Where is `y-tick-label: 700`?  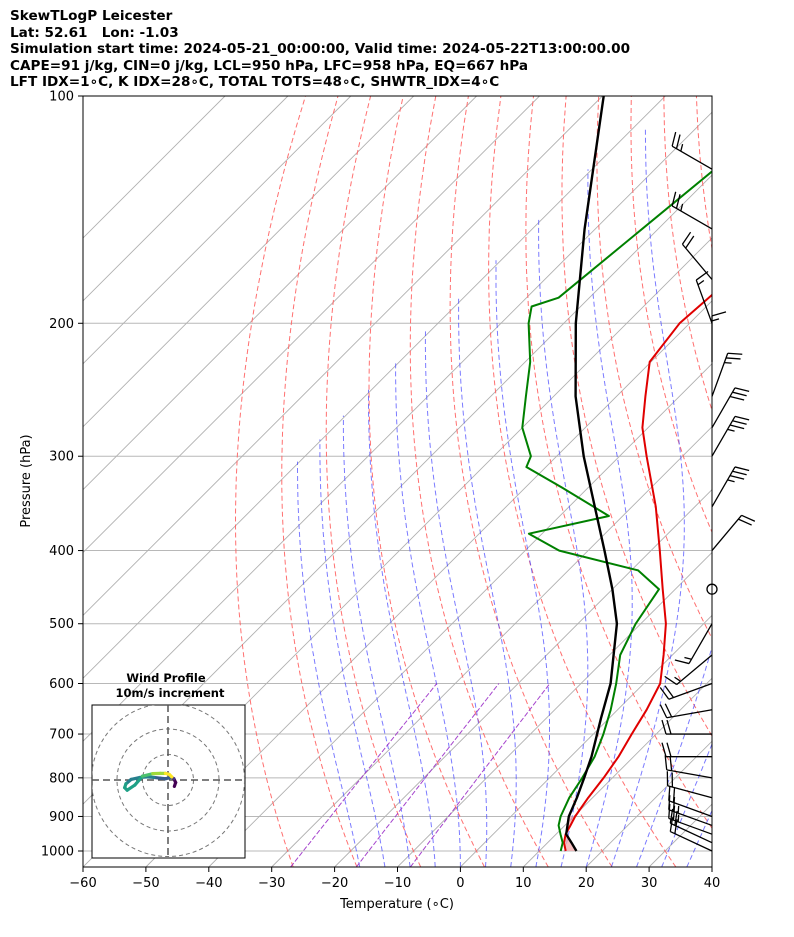 y-tick-label: 700 is located at coordinates (61, 735).